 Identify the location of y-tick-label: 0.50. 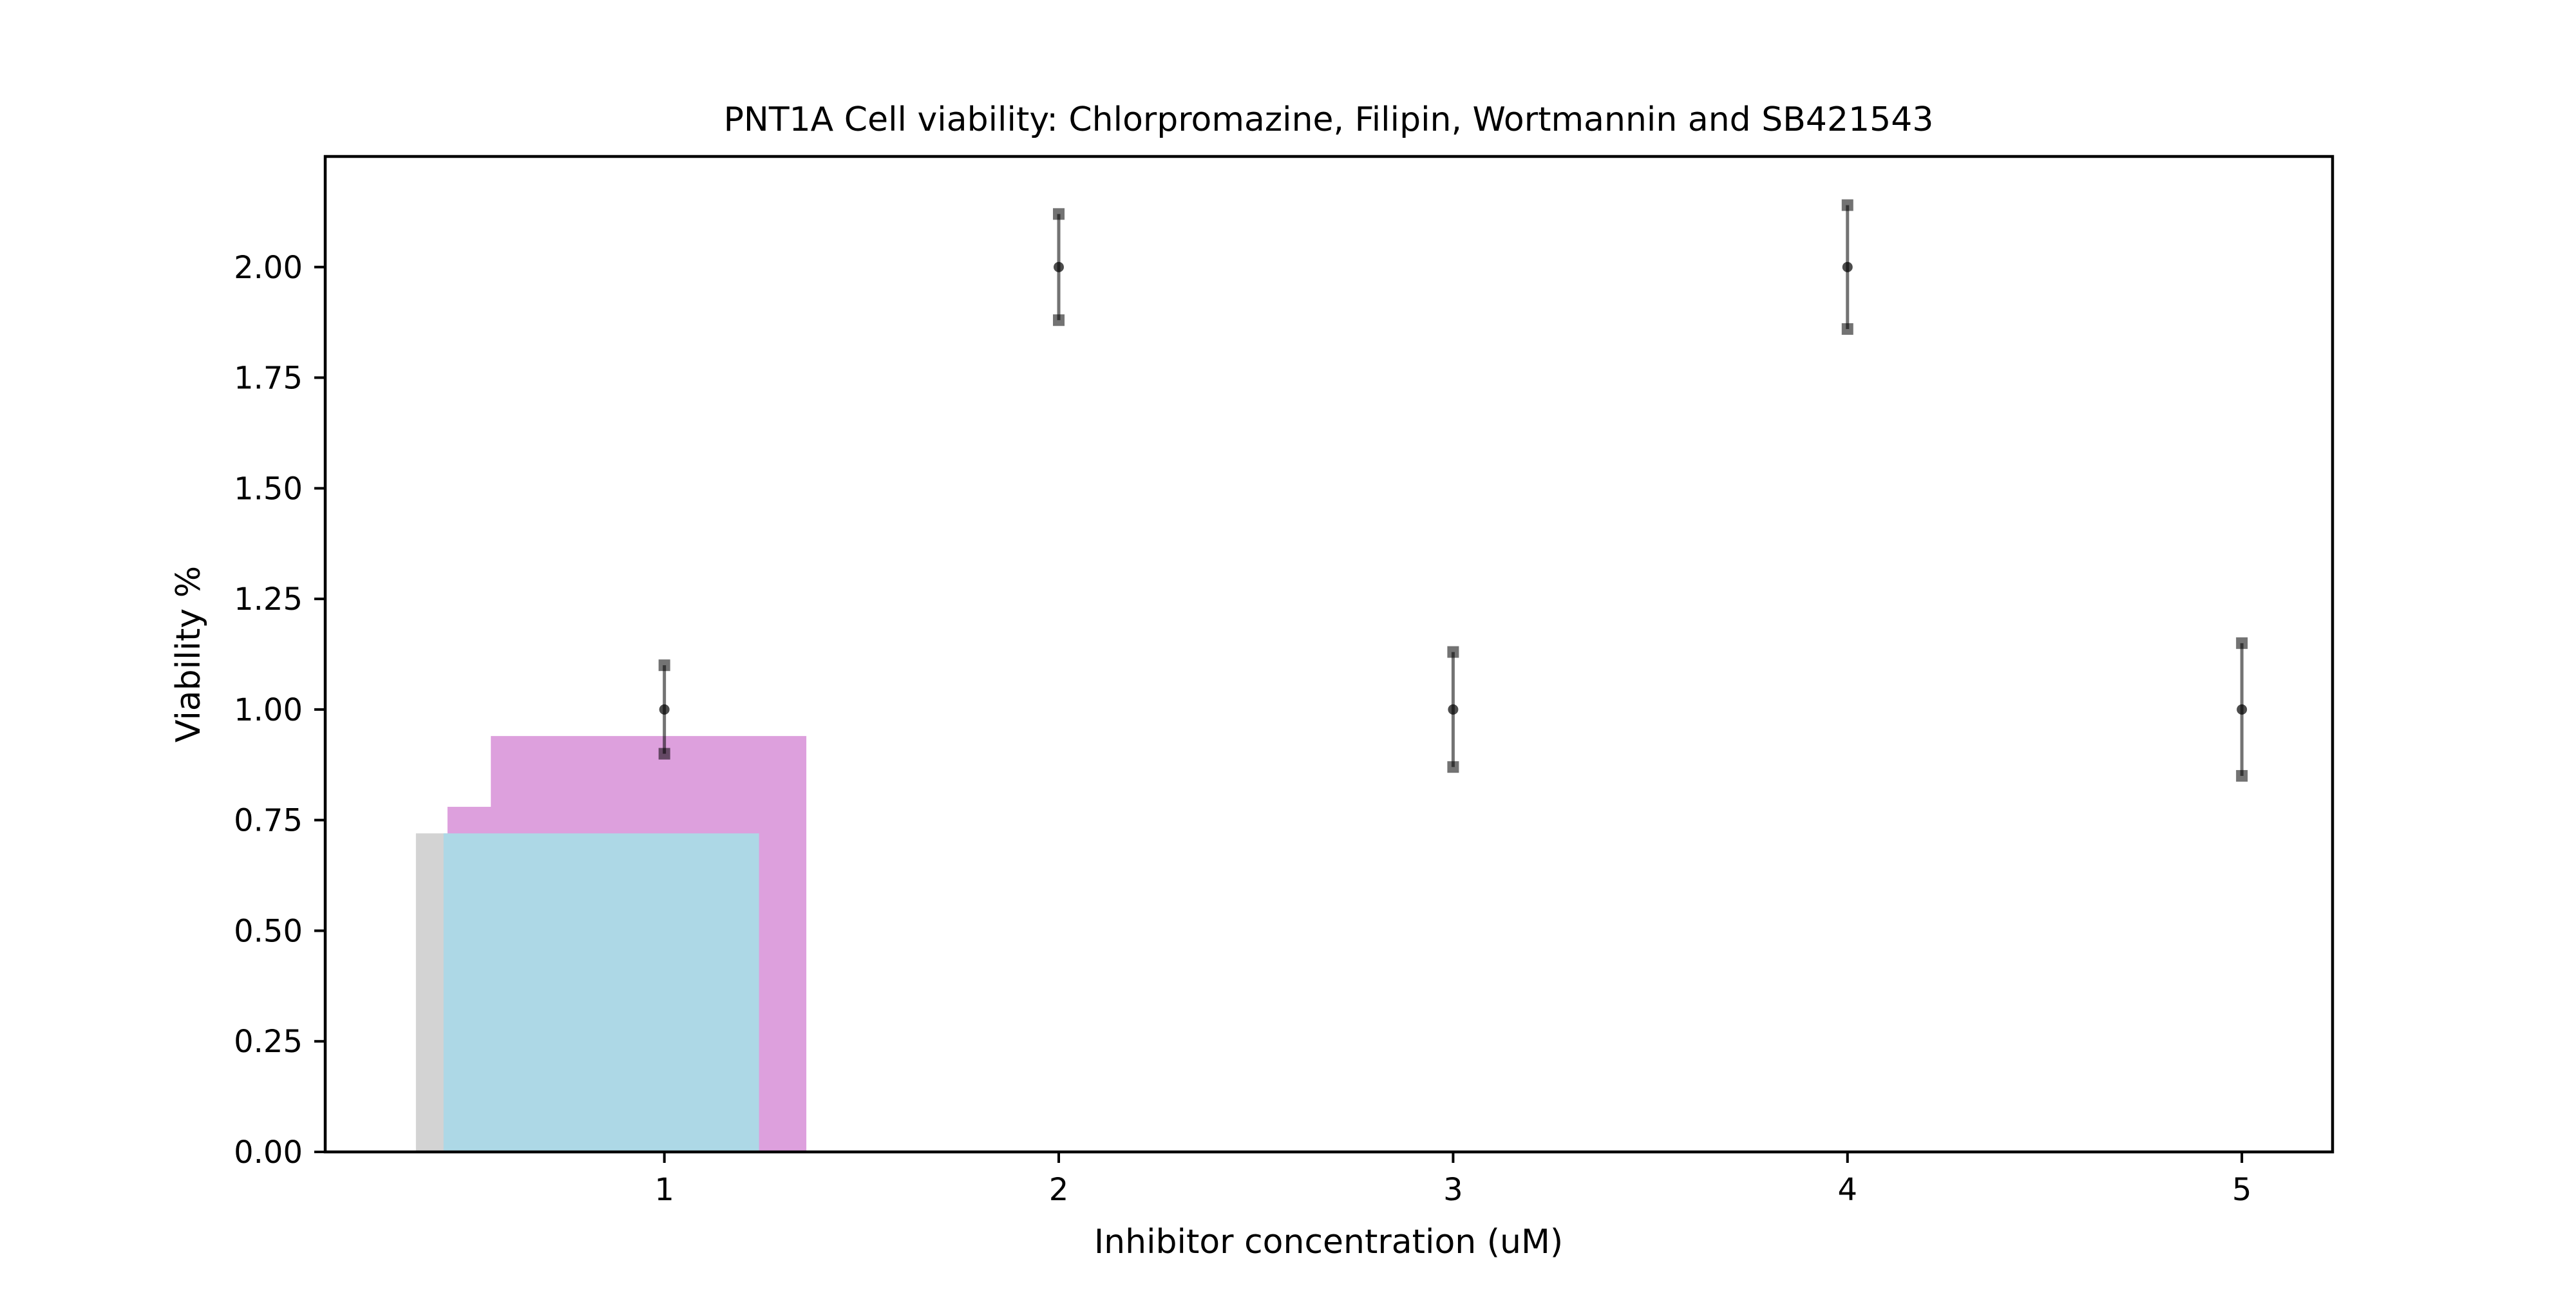
(269, 931).